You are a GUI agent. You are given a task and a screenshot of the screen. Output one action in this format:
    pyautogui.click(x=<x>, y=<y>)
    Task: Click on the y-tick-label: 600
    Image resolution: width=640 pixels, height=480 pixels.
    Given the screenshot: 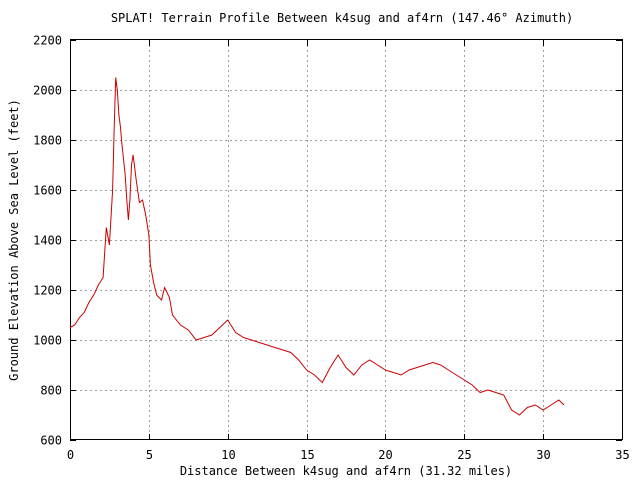 What is the action you would take?
    pyautogui.click(x=51, y=441)
    